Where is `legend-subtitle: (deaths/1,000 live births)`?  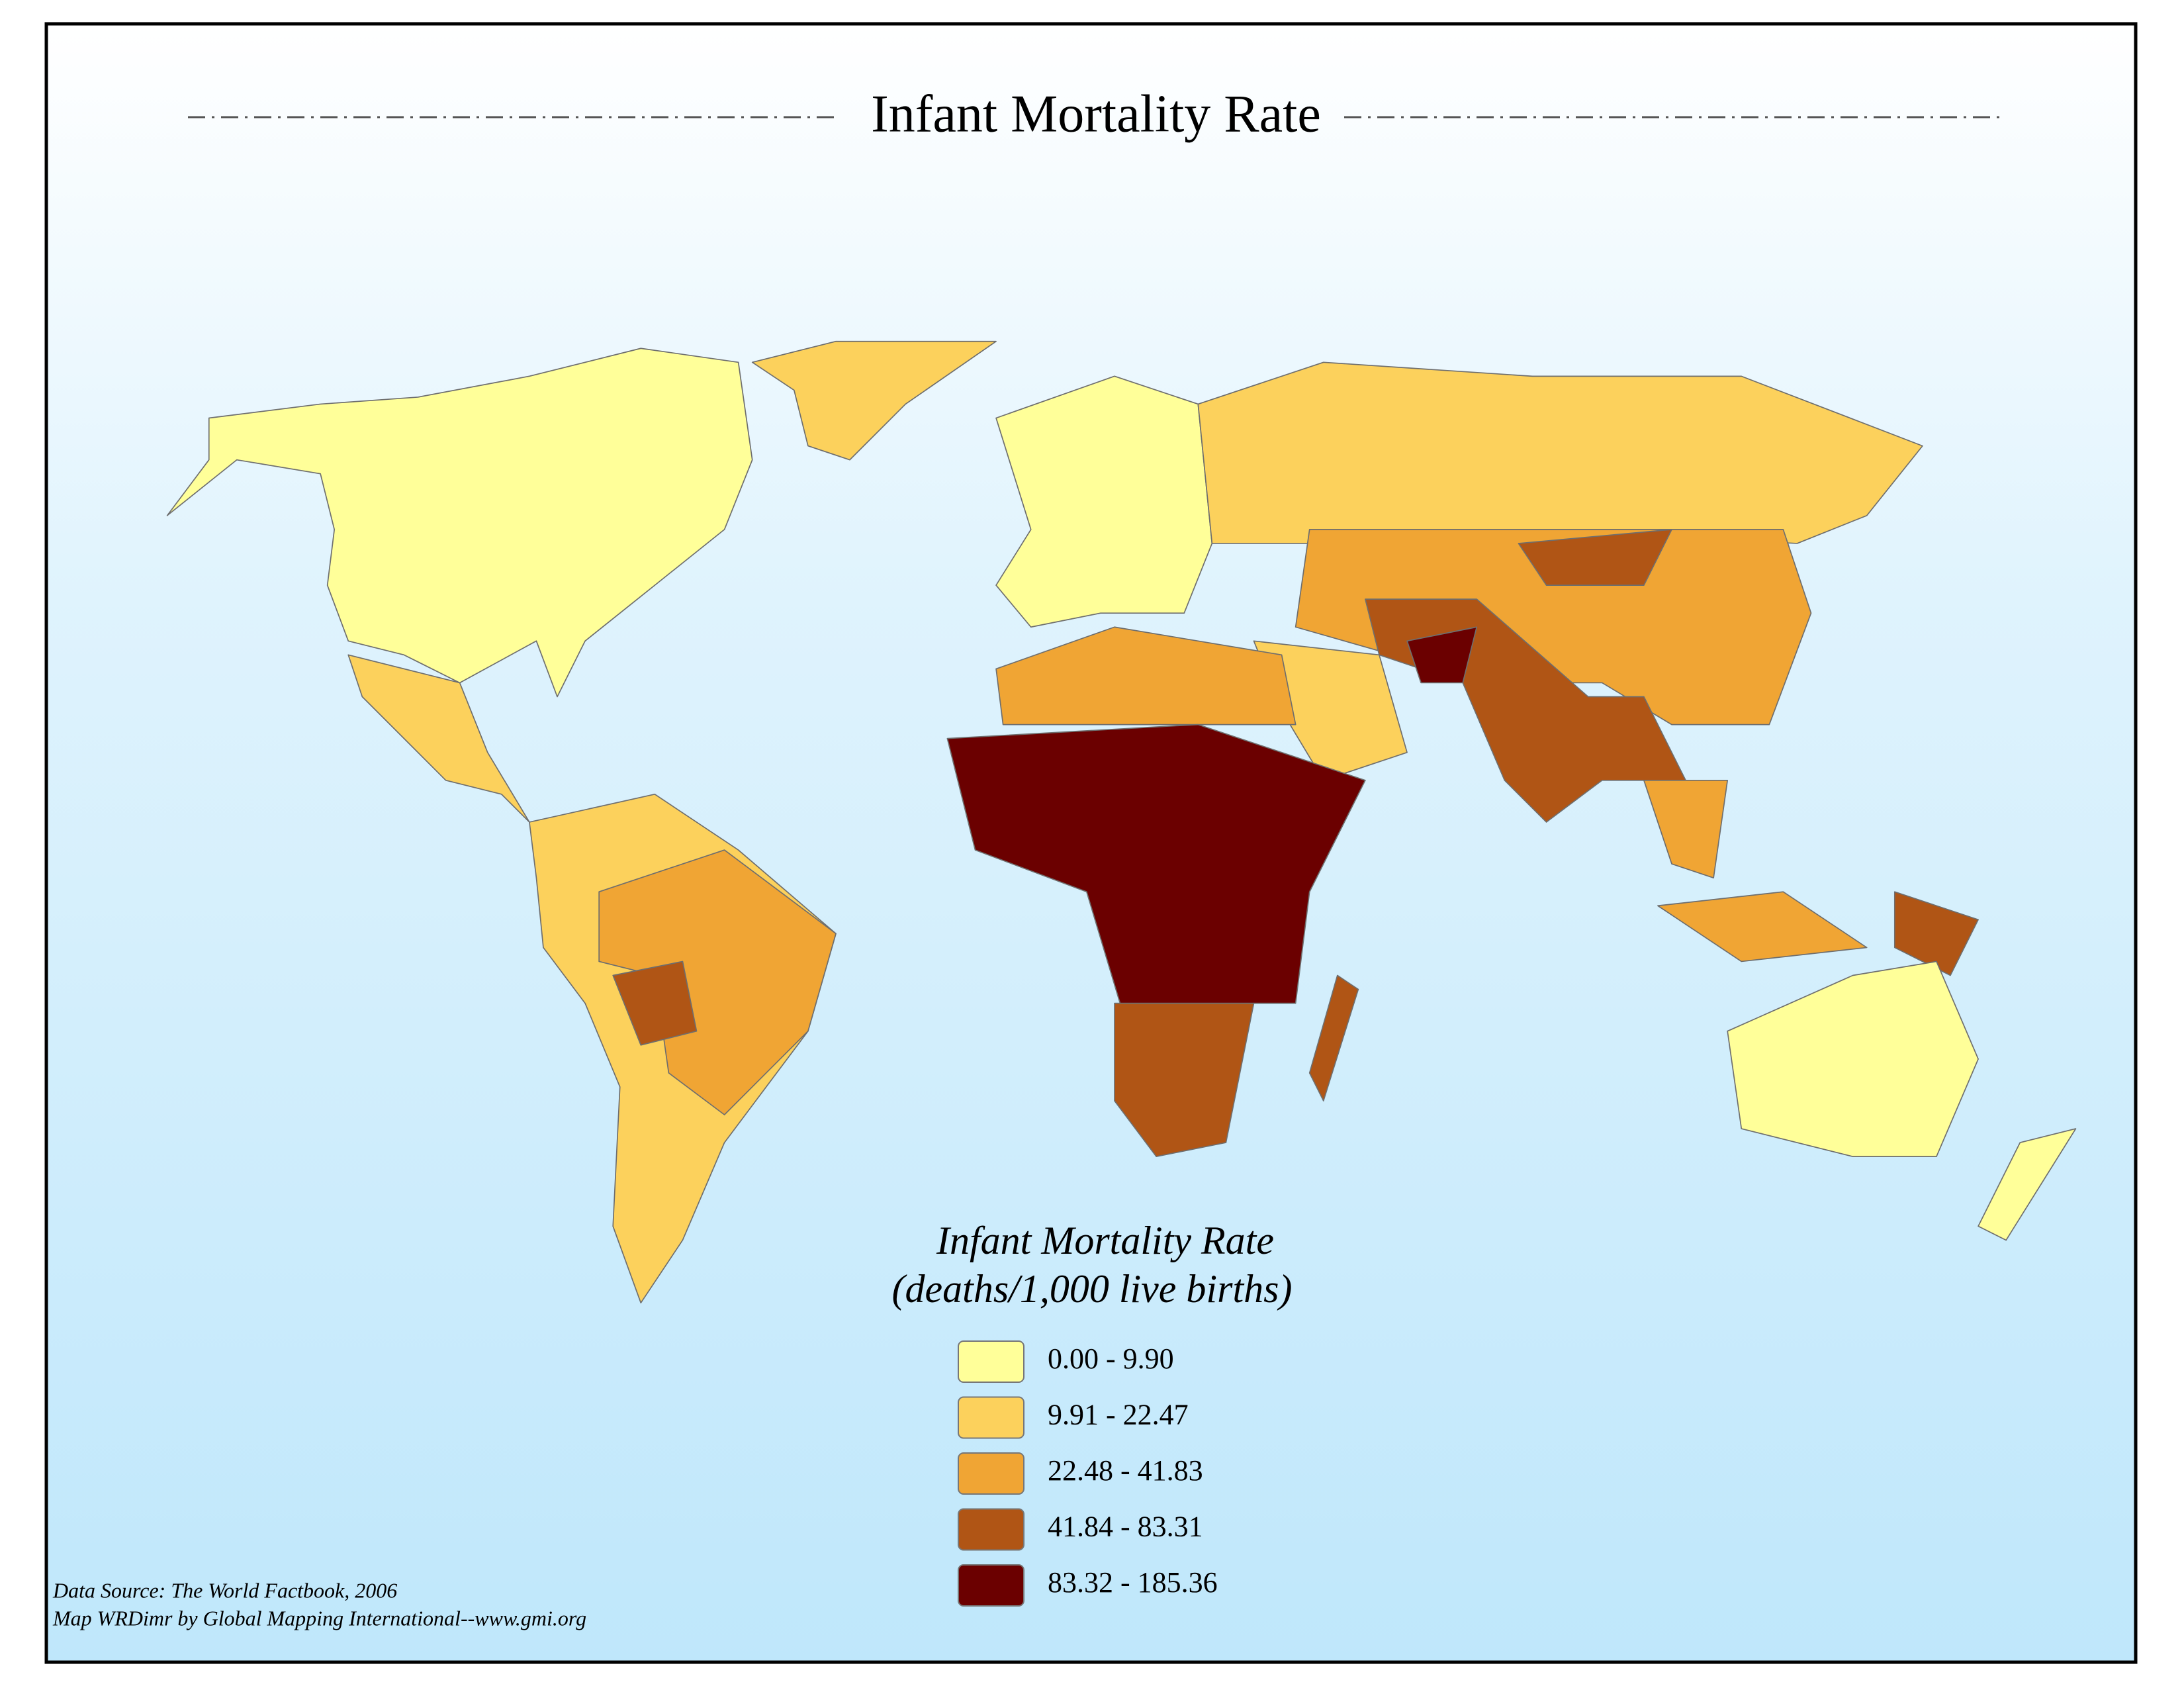
legend-subtitle: (deaths/1,000 live births) is located at coordinates (1092, 1289).